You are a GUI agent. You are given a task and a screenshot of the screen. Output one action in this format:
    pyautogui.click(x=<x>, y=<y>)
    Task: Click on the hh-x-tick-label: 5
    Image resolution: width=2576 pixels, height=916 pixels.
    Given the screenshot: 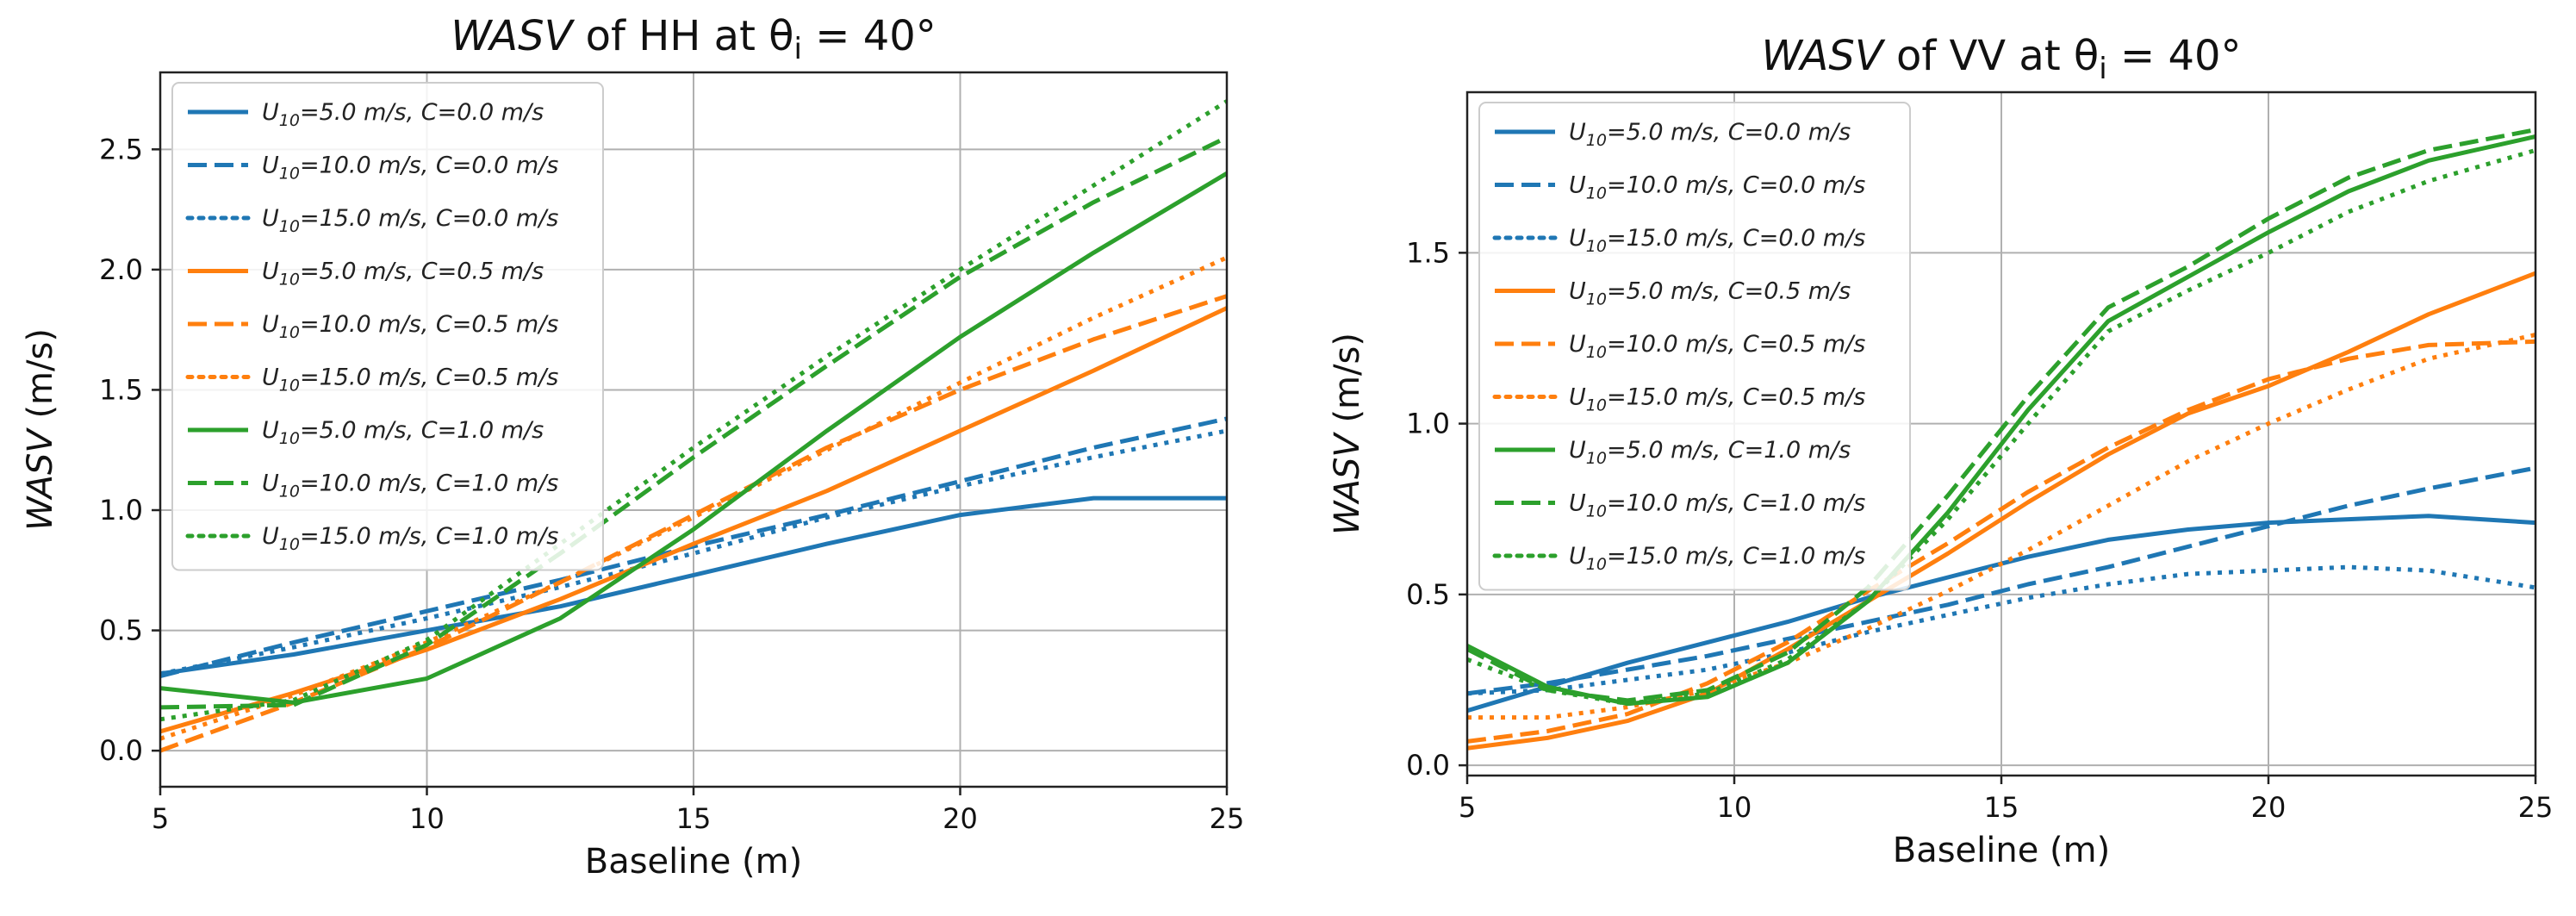 What is the action you would take?
    pyautogui.click(x=160, y=818)
    